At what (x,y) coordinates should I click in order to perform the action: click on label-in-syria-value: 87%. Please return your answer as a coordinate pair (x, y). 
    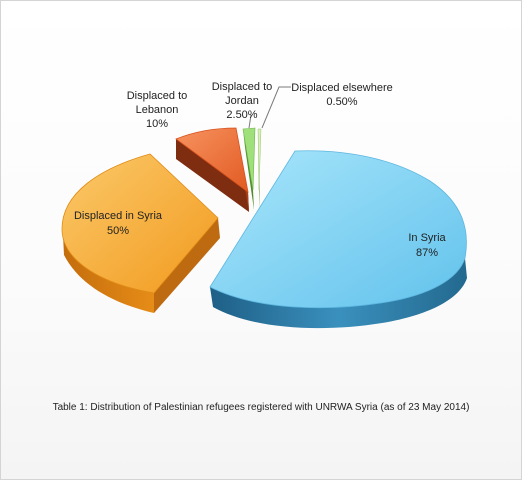
    Looking at the image, I should click on (427, 253).